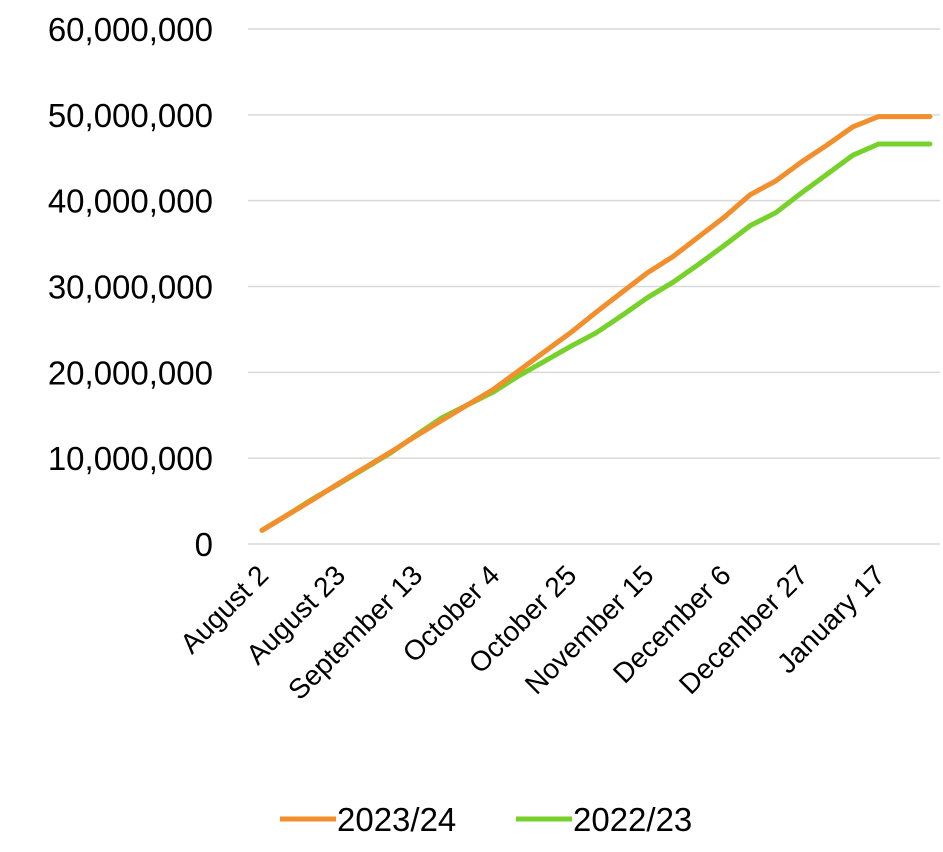  What do you see at coordinates (130, 458) in the screenshot?
I see `y-tick-label: 10,000,000` at bounding box center [130, 458].